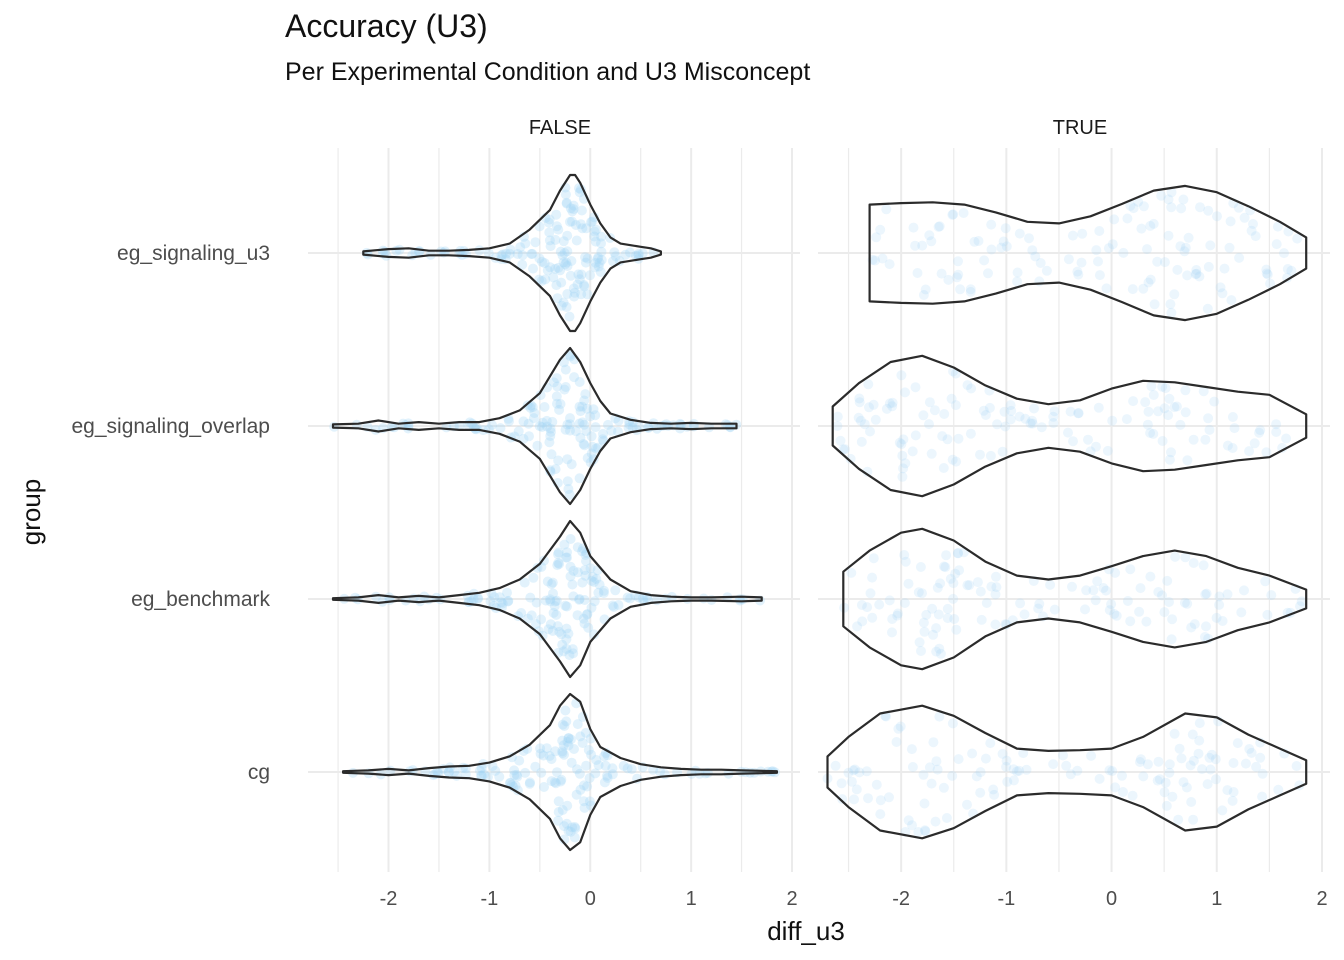 The width and height of the screenshot is (1344, 960). Describe the element at coordinates (1111, 899) in the screenshot. I see `x-tick-label: 0` at that location.